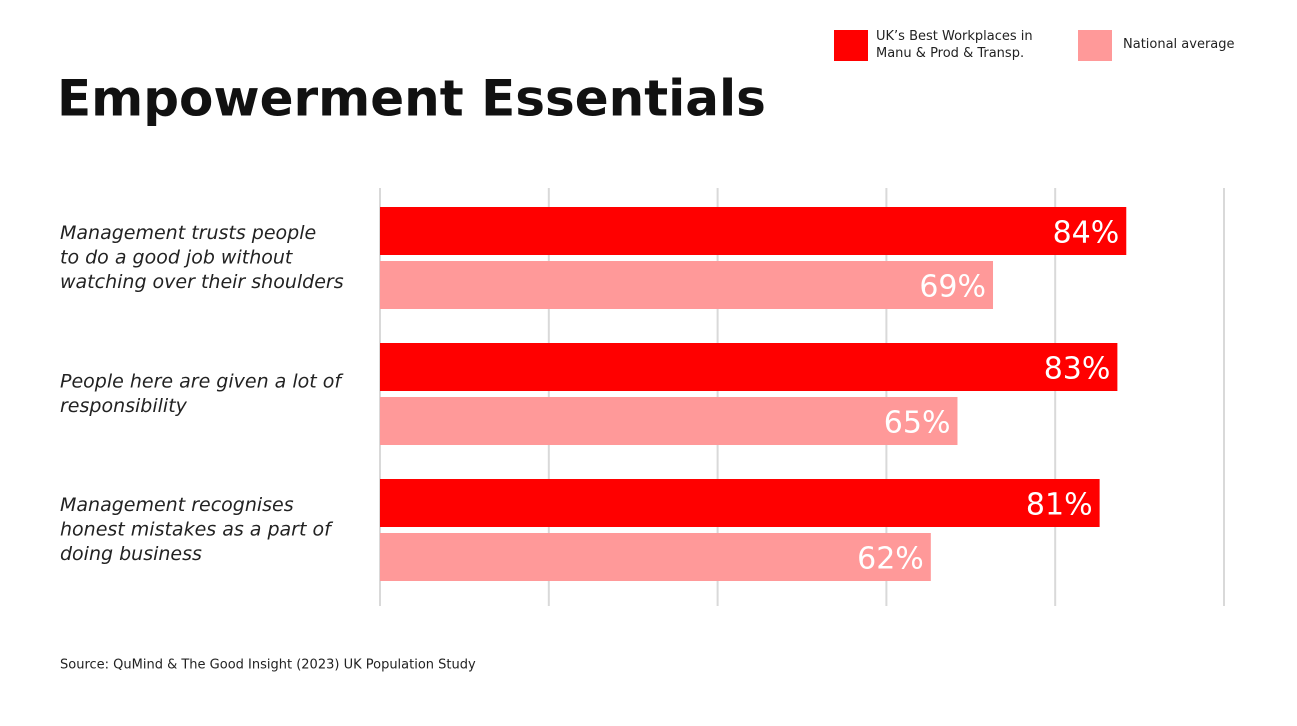 This screenshot has width=1297, height=726. Describe the element at coordinates (411, 99) in the screenshot. I see `chart-title: Empowerment Essentials` at that location.